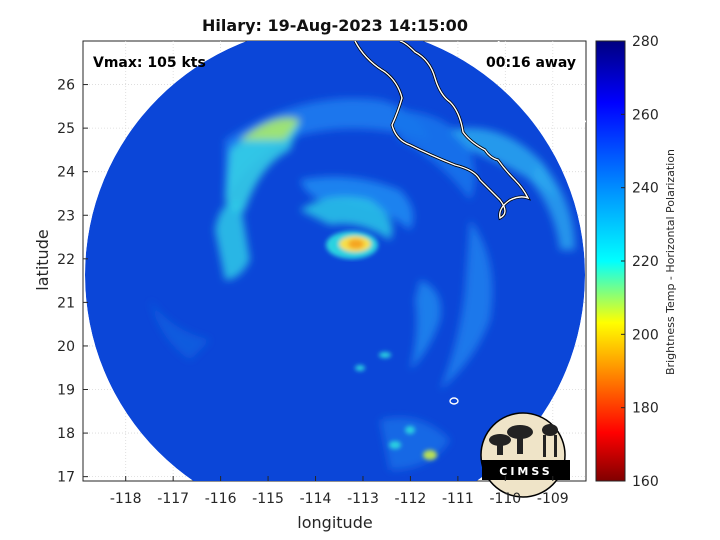 Image resolution: width=720 pixels, height=540 pixels. Describe the element at coordinates (411, 499) in the screenshot. I see `x-tick-label: -112` at that location.